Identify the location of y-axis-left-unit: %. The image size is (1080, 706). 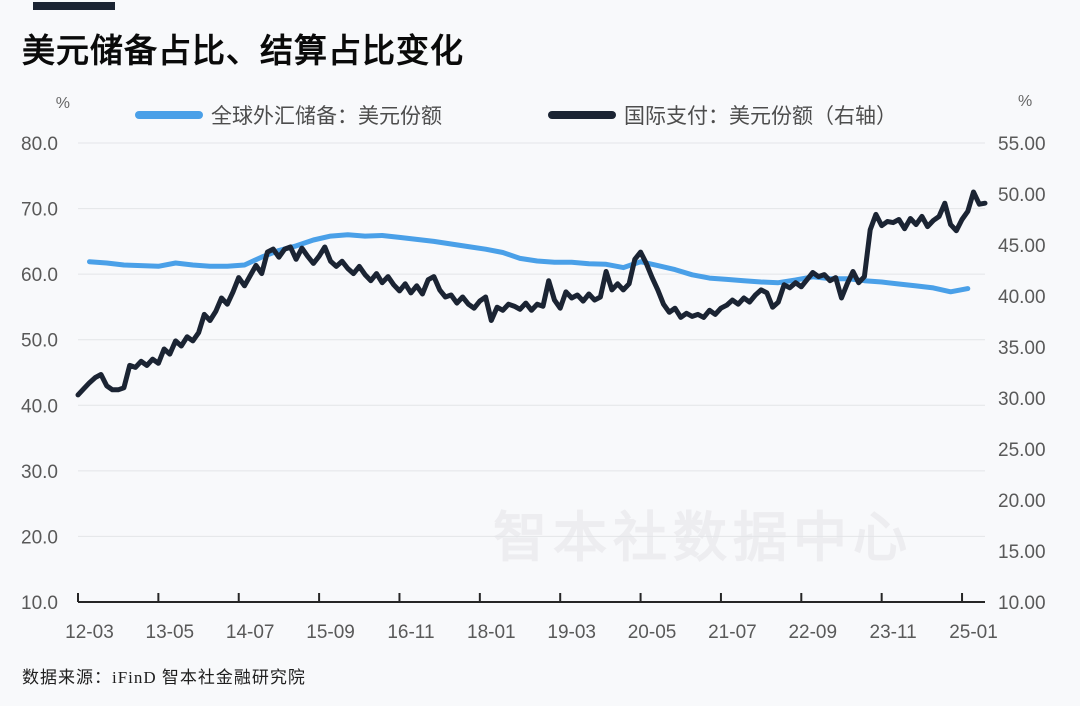
(62, 103).